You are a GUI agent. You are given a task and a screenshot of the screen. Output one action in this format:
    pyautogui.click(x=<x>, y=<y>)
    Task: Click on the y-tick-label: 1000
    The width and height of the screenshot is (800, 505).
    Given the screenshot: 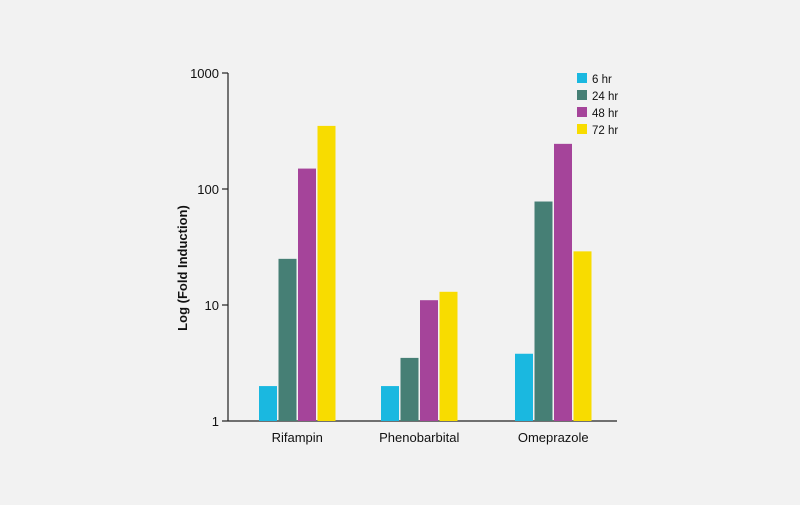 What is the action you would take?
    pyautogui.click(x=204, y=73)
    